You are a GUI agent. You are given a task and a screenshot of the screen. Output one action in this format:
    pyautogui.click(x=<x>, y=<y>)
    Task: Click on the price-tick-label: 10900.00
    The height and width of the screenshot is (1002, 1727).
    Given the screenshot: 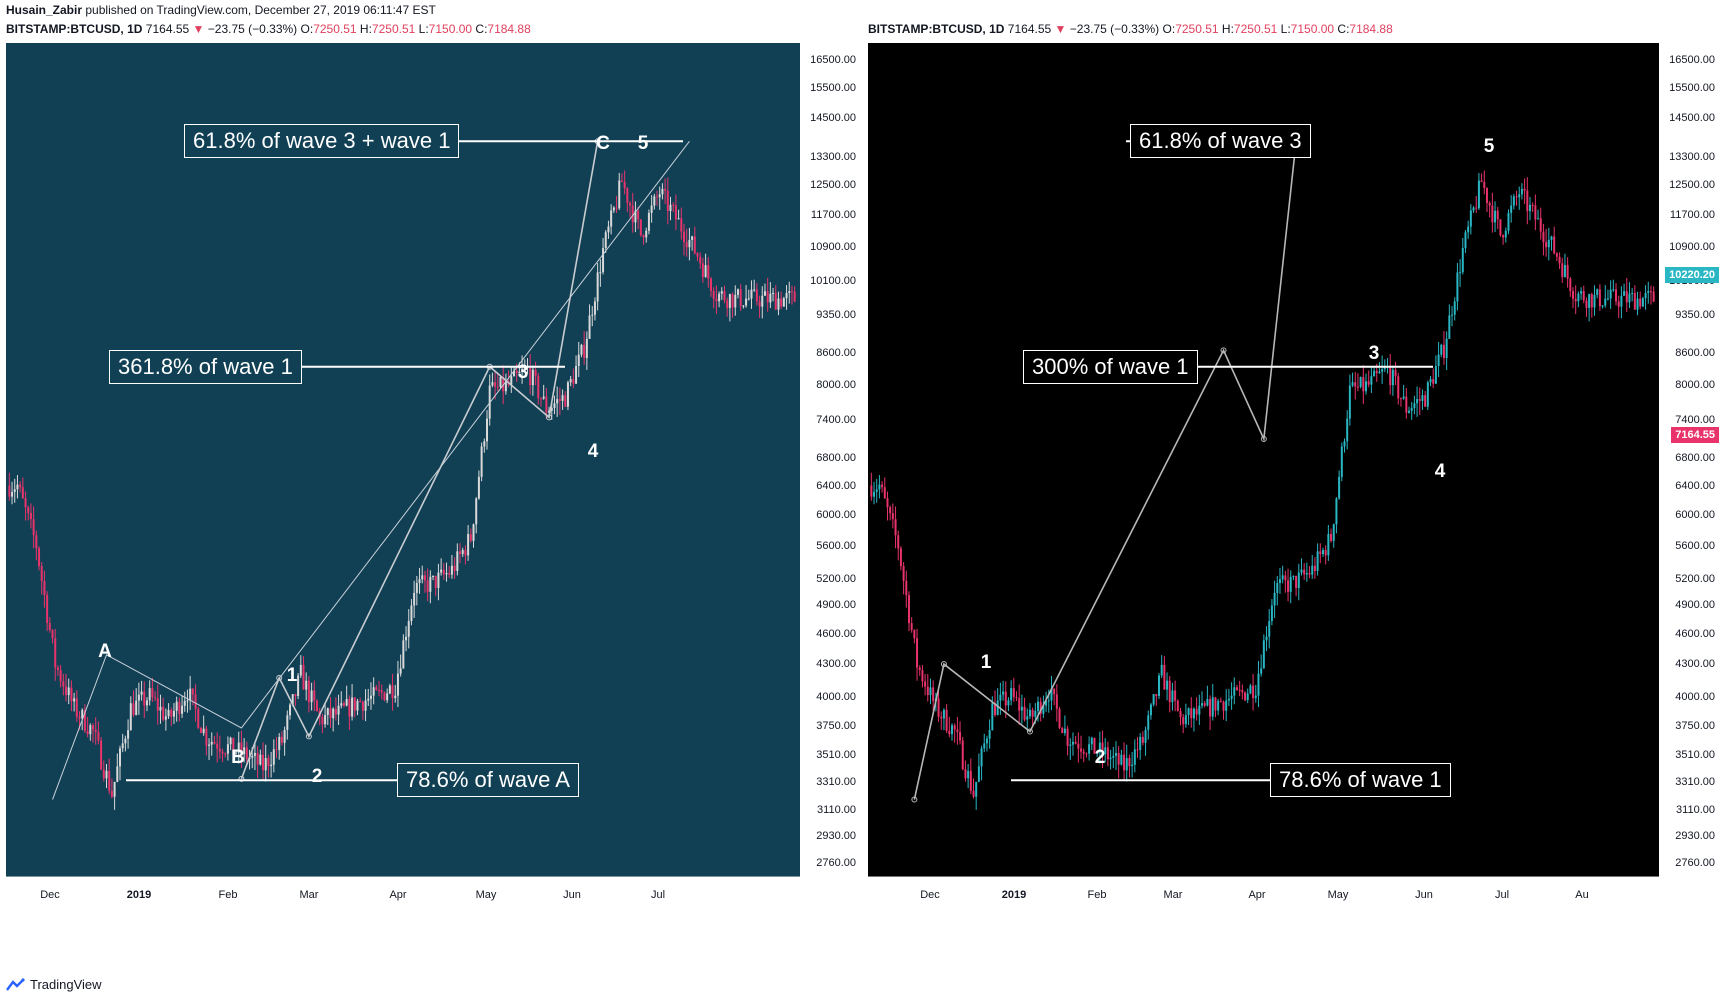 What is the action you would take?
    pyautogui.click(x=1692, y=246)
    